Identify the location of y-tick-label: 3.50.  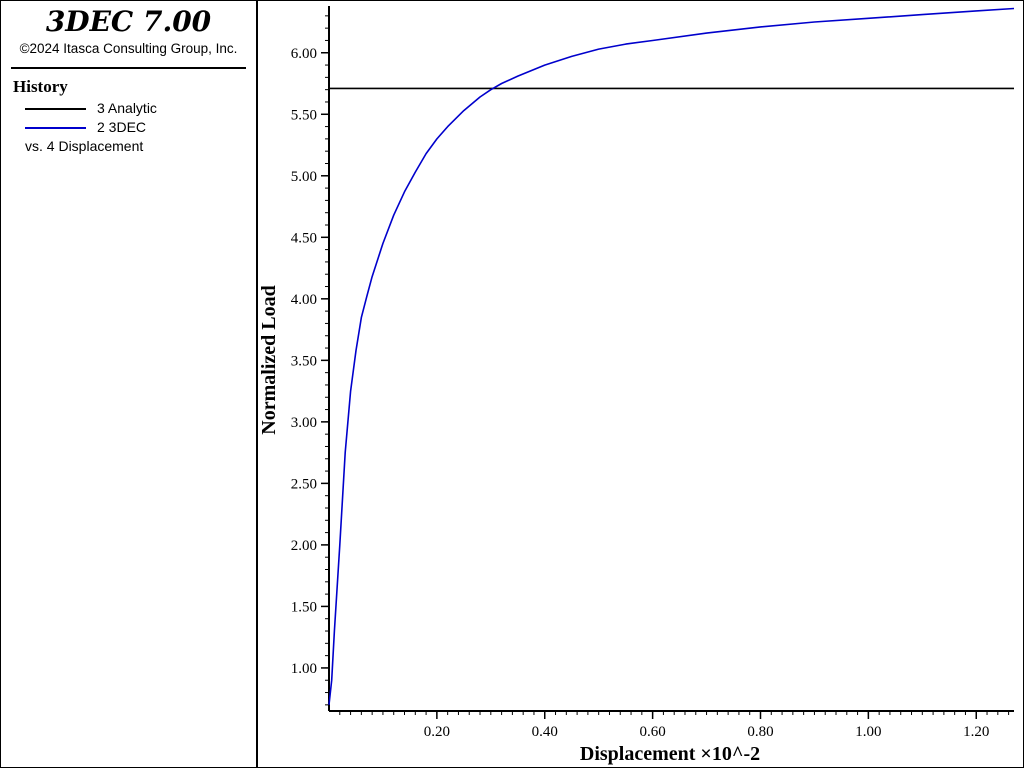
(304, 361).